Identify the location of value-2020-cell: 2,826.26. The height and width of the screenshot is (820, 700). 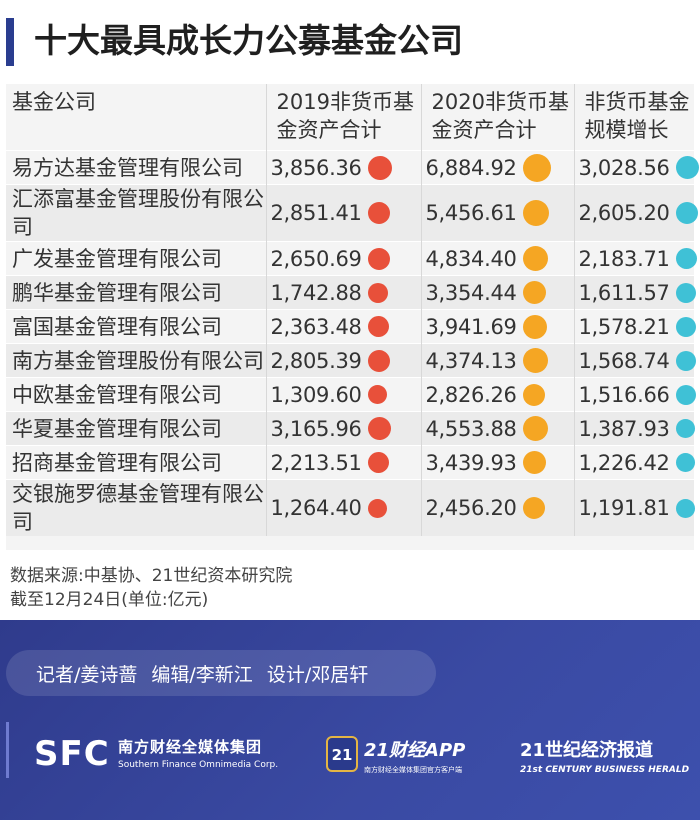
(497, 394).